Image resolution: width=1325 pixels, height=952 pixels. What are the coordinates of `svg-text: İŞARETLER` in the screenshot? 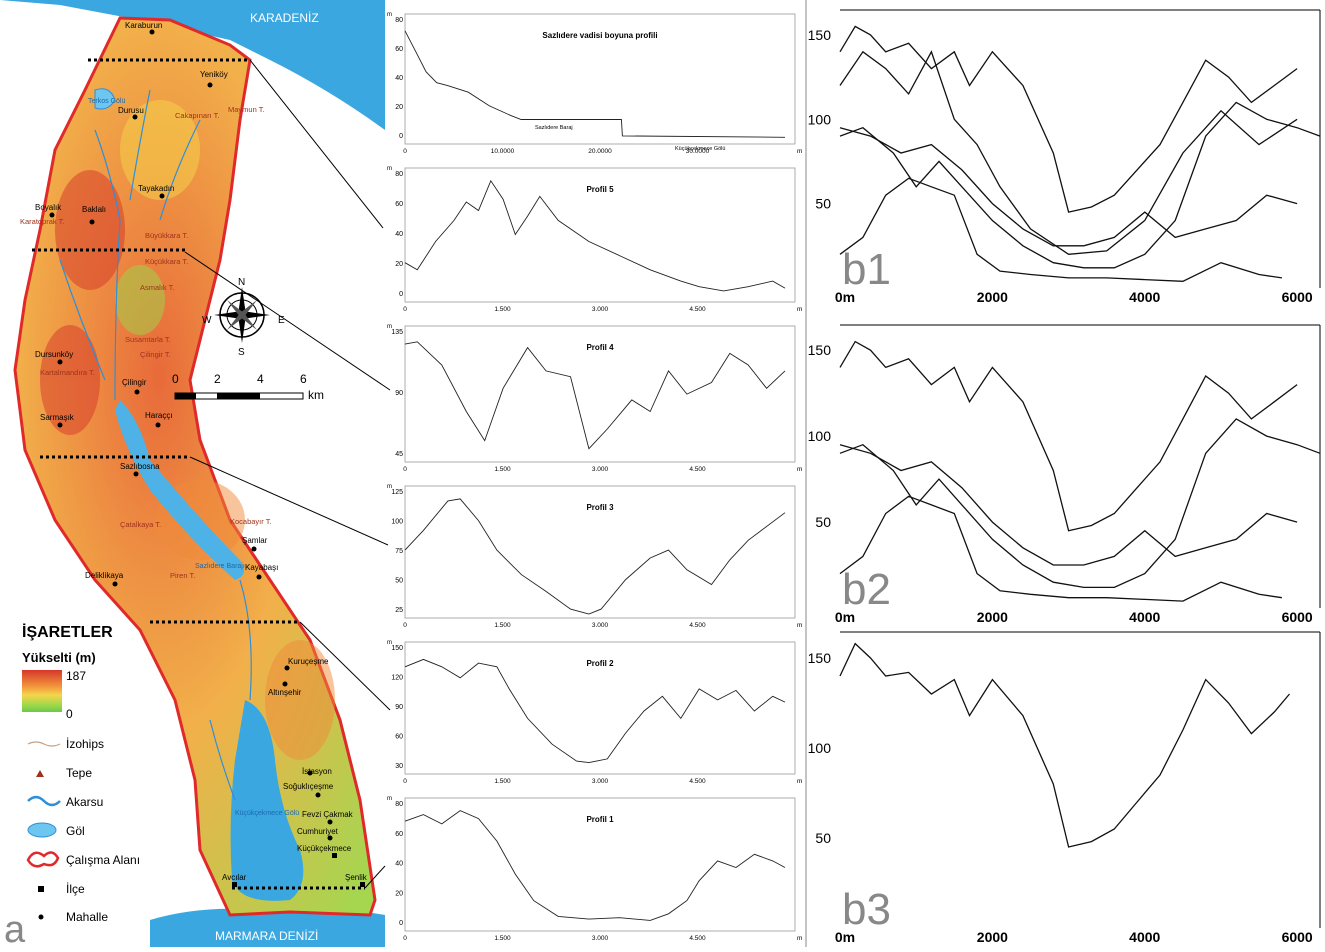 It's located at (67, 632).